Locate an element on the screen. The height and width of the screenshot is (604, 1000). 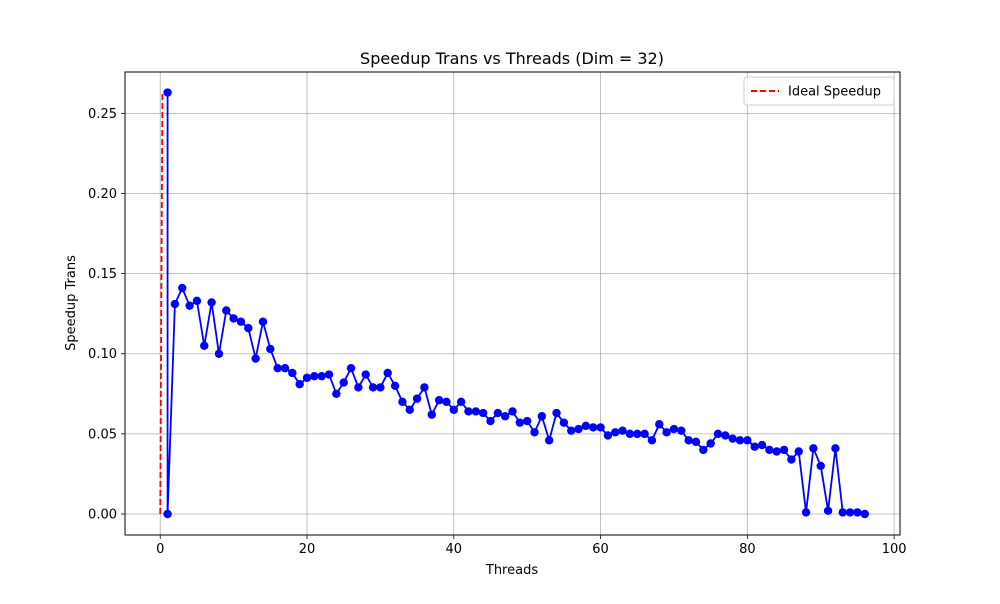
ideal-speedup-line is located at coordinates (161, 303).